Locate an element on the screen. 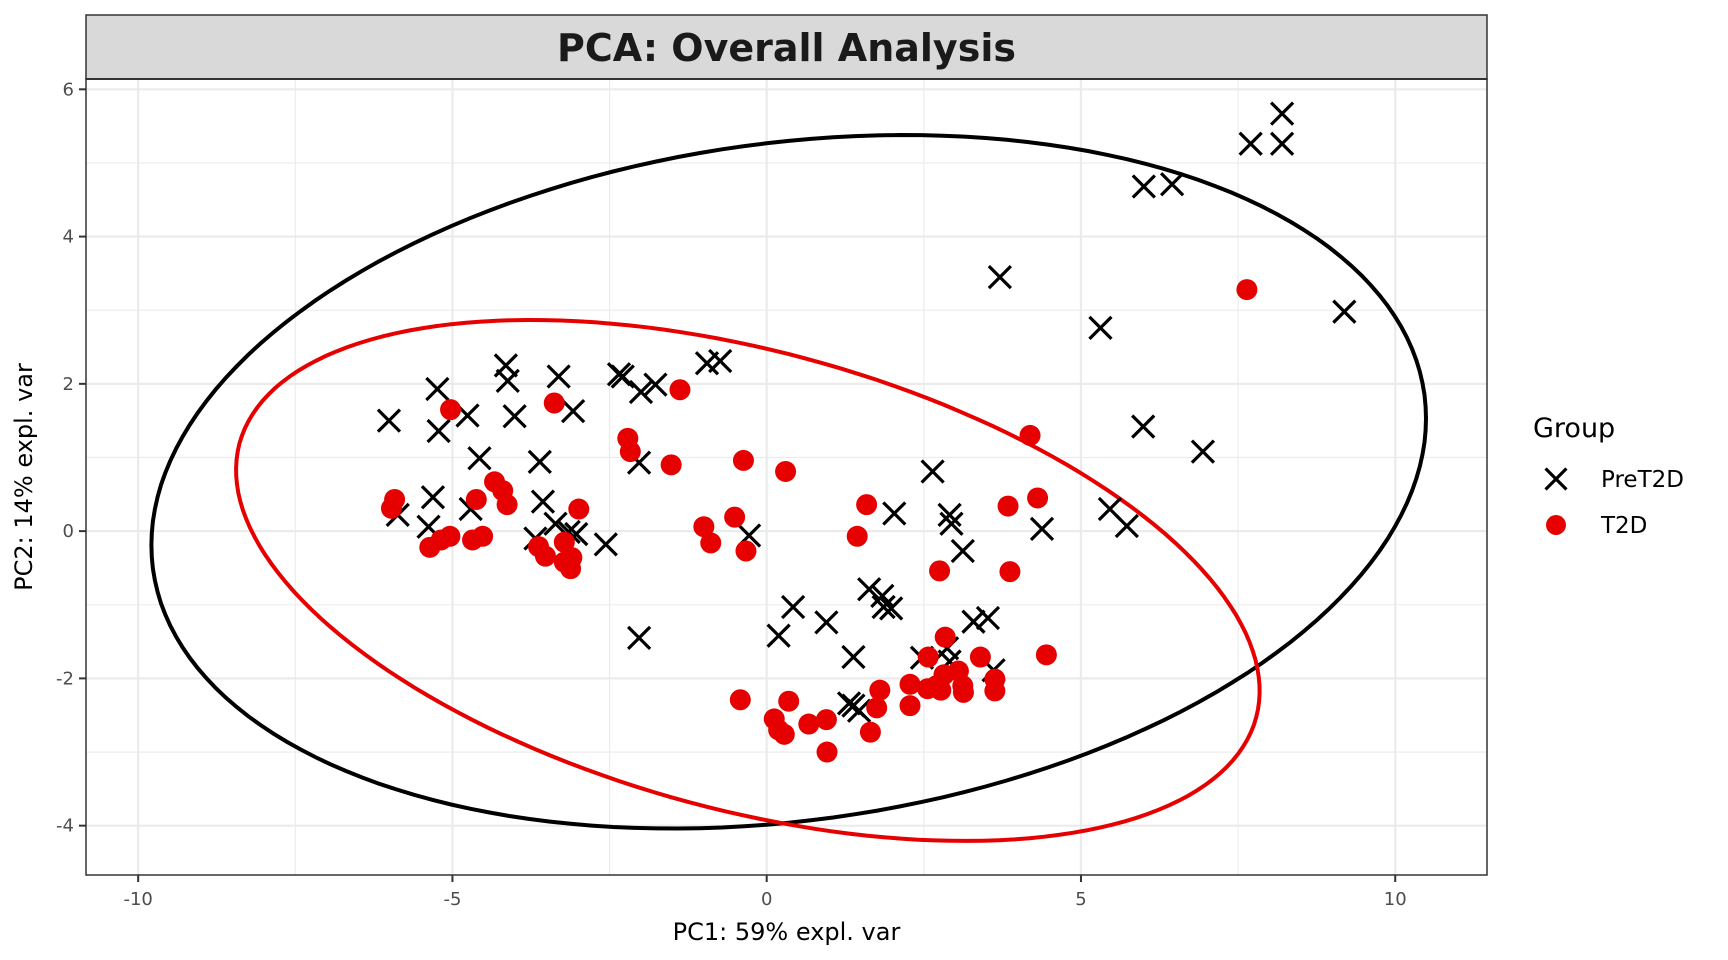 Image resolution: width=1728 pixels, height=960 pixels. y-tick-label: -2 is located at coordinates (65, 678).